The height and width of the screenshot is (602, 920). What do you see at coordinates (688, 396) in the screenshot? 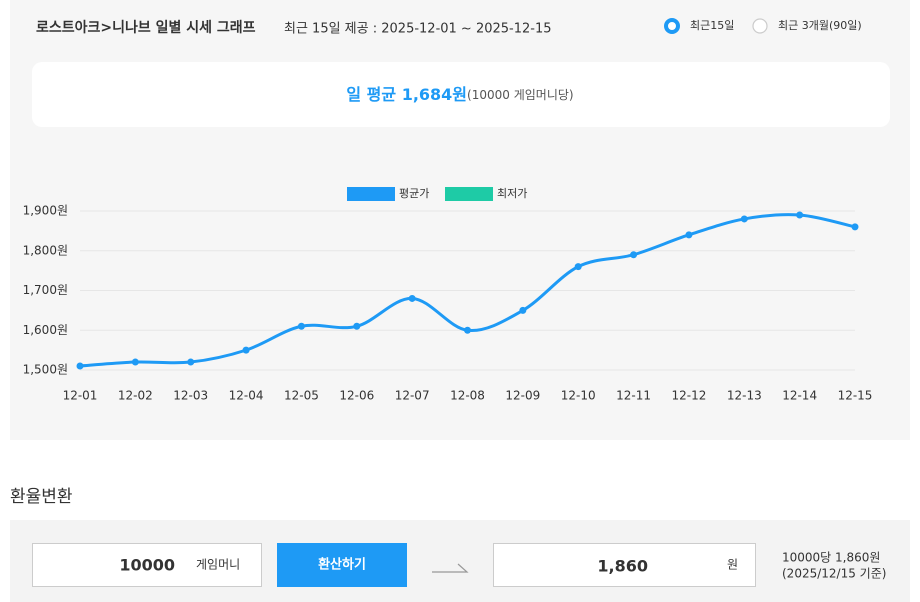
I see `x-tick-label: 12-12` at bounding box center [688, 396].